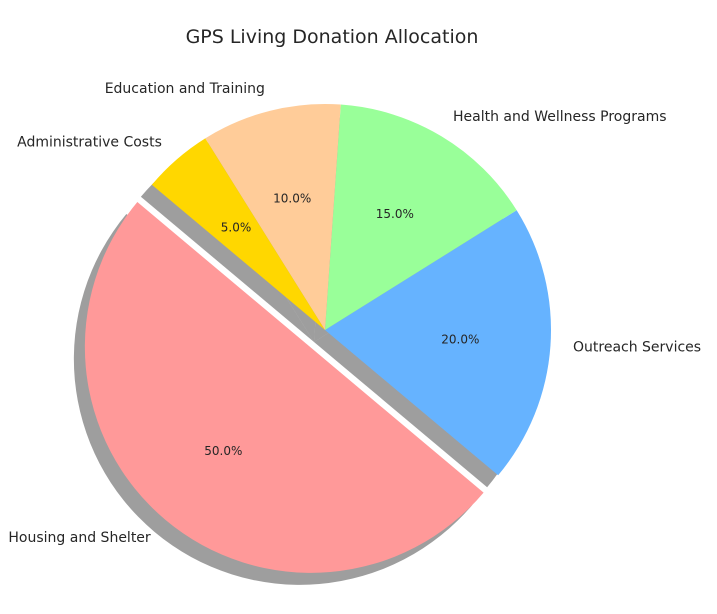  I want to click on percent-label-housing-and-shelter: 50.0%, so click(223, 451).